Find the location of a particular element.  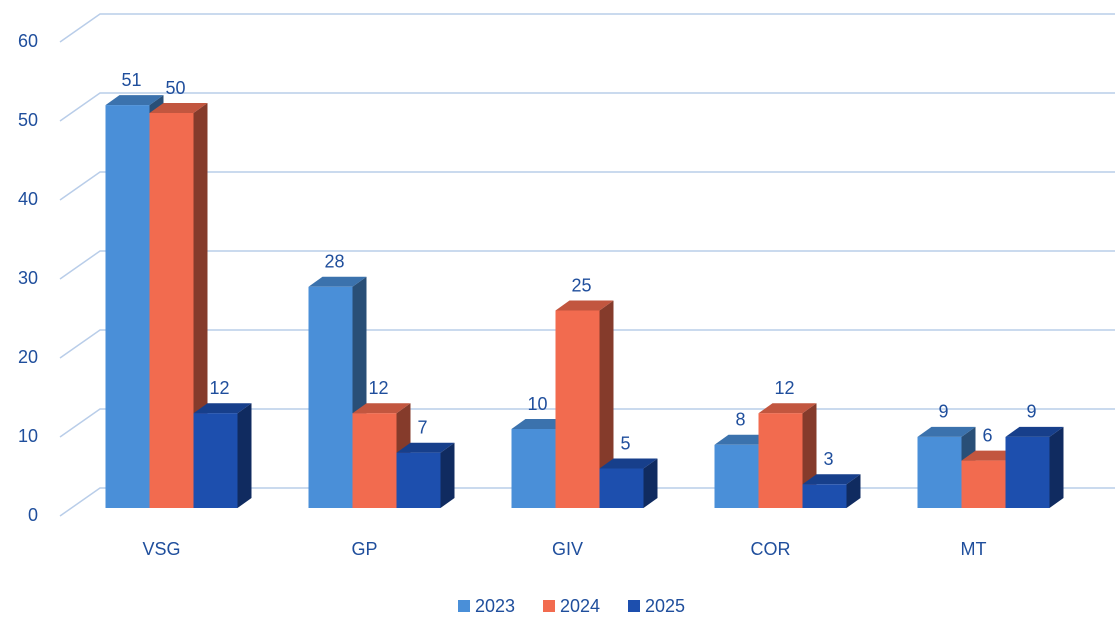

x-tick-label: VSG is located at coordinates (161, 549).